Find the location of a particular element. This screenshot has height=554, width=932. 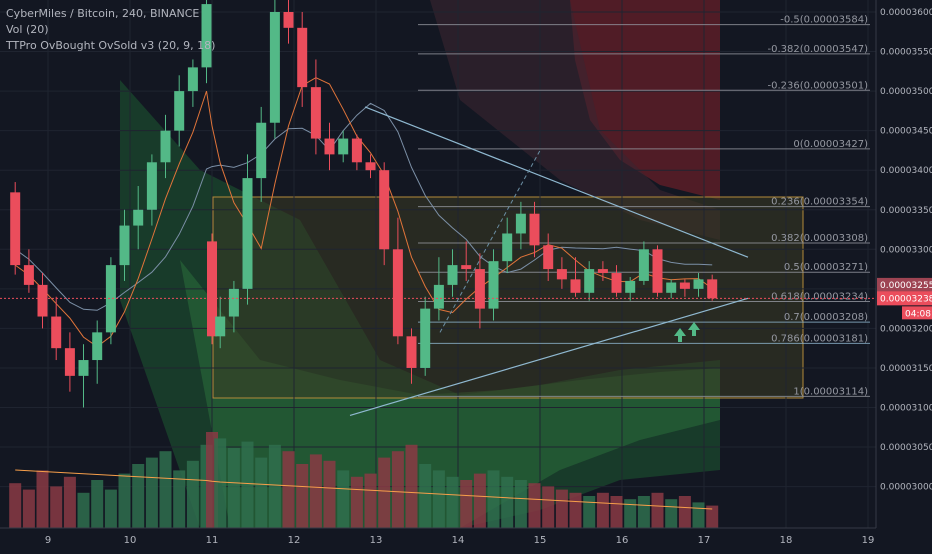

volume-indicator-title: Vol (20) is located at coordinates (27, 29).